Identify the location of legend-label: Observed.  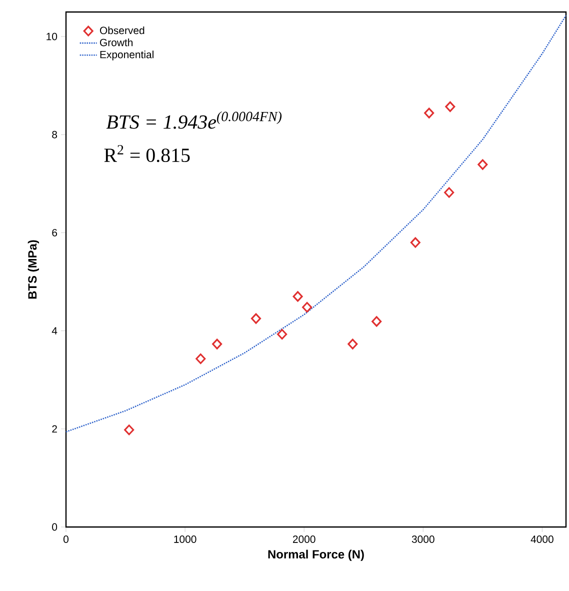
(122, 30).